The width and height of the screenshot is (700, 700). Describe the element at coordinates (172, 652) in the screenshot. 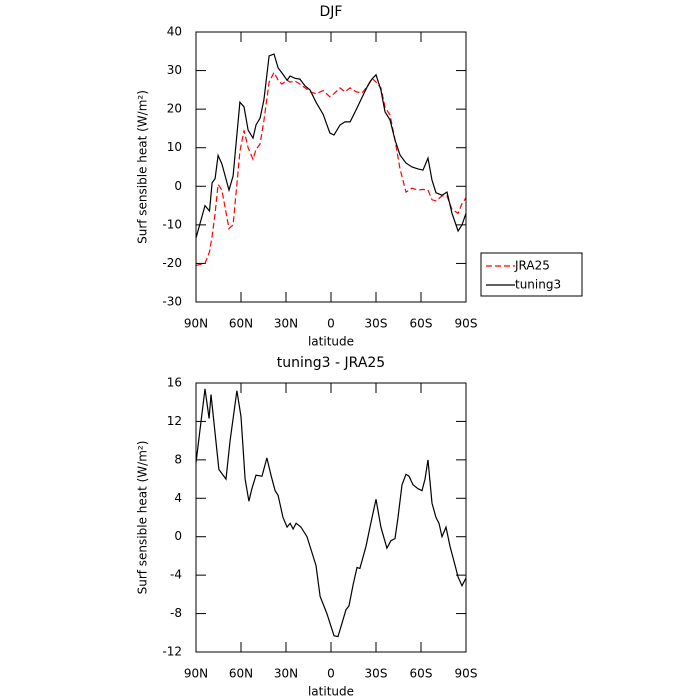

I see `y-tick-label: -12` at that location.